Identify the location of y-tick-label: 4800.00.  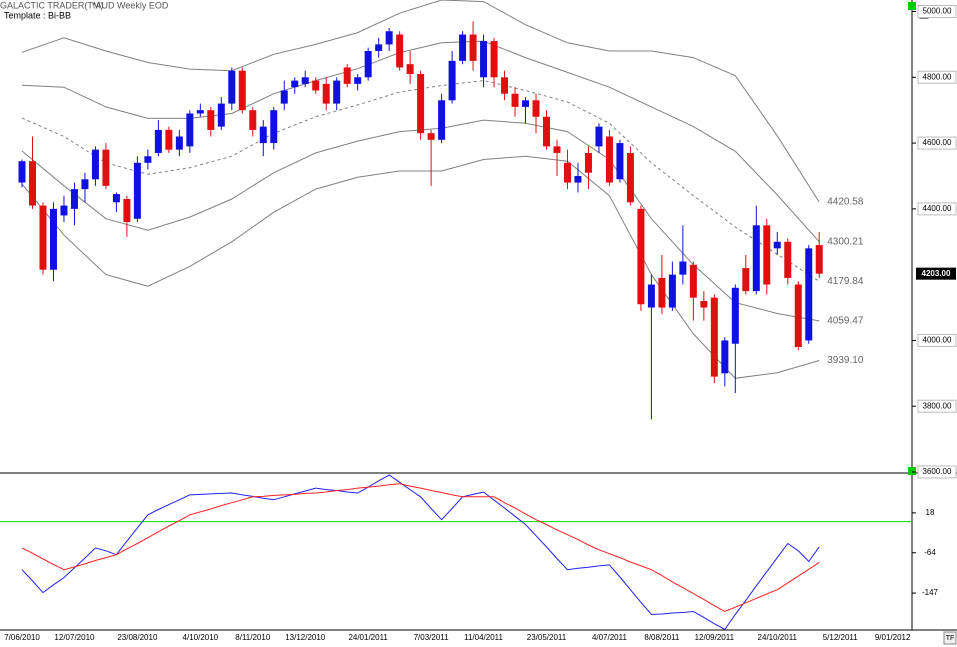
(937, 76).